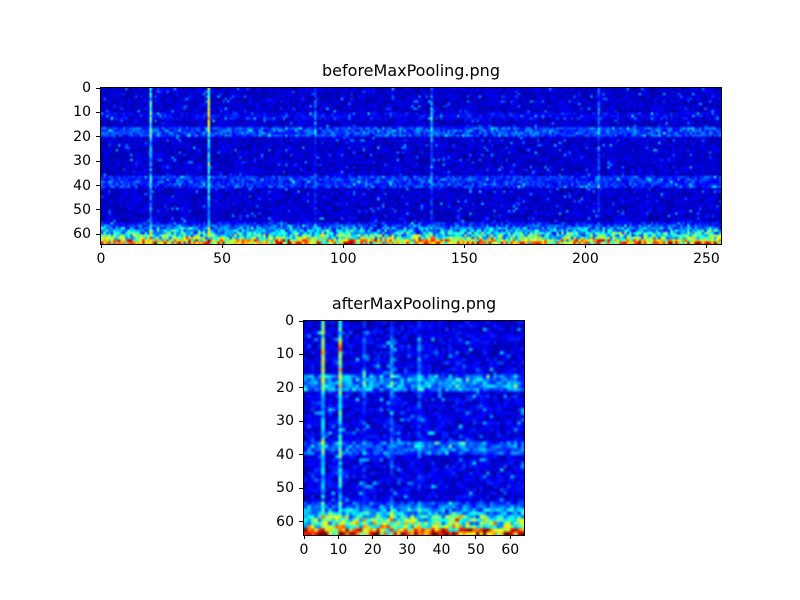 Image resolution: width=800 pixels, height=600 pixels. What do you see at coordinates (411, 70) in the screenshot?
I see `plot-title-before: beforeMaxPooling.png` at bounding box center [411, 70].